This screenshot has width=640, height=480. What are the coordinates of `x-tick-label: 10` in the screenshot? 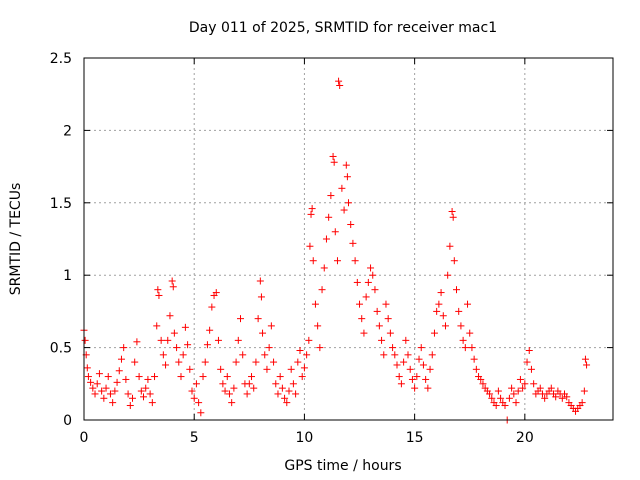 It's located at (305, 438).